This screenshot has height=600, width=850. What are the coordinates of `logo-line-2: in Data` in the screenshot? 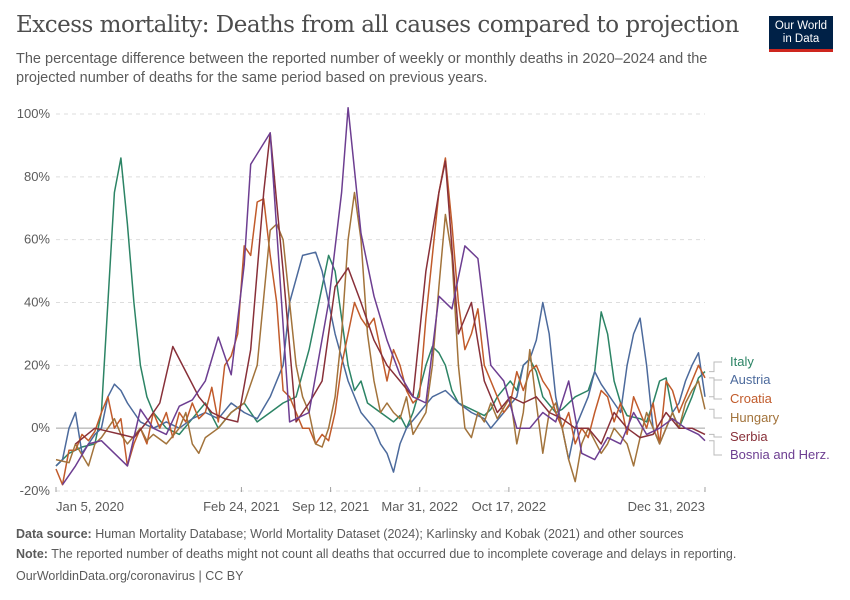 It's located at (801, 39).